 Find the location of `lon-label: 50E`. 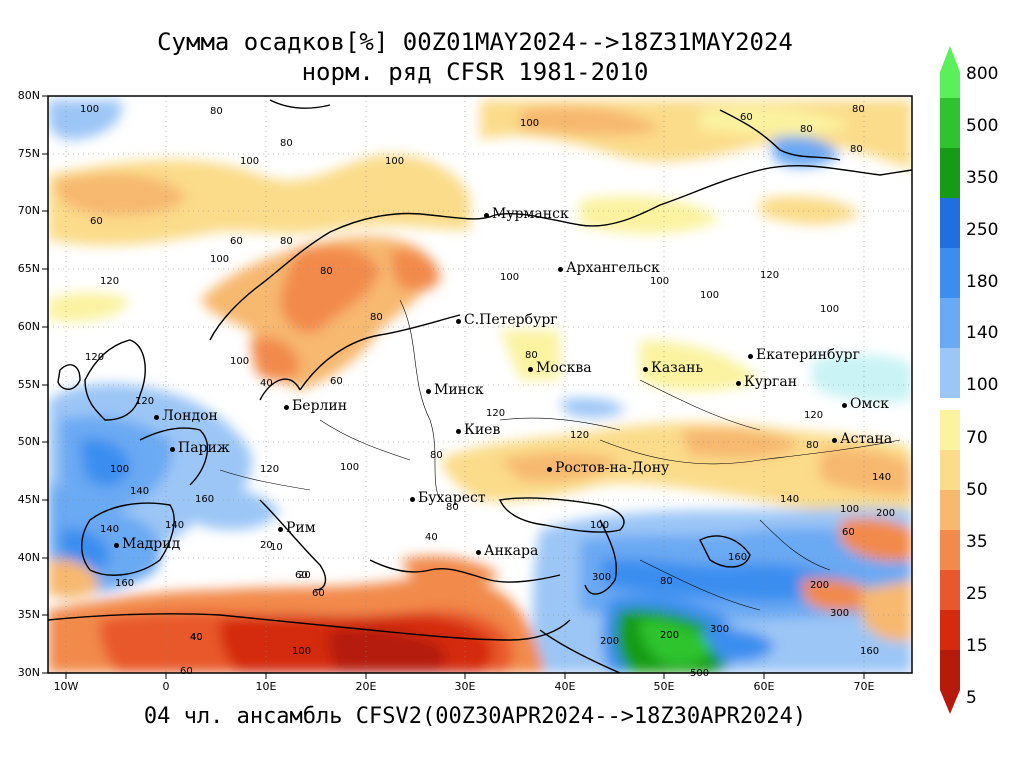

lon-label: 50E is located at coordinates (664, 686).